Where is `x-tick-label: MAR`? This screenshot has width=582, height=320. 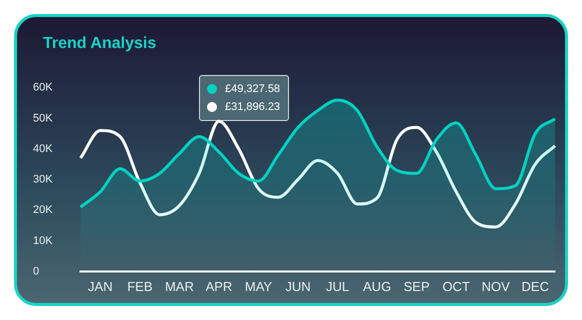
x-tick-label: MAR is located at coordinates (179, 286).